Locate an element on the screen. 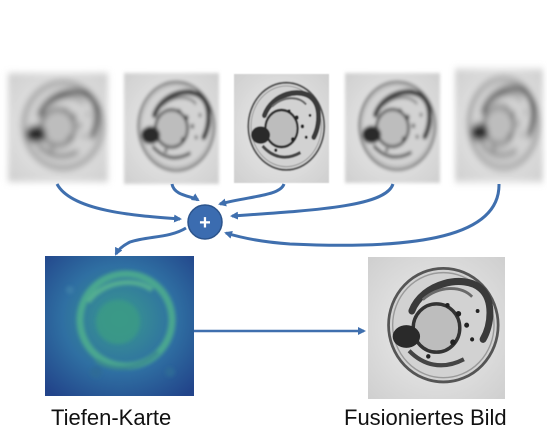 This screenshot has height=437, width=547. arrow-to-depth-map is located at coordinates (150, 241).